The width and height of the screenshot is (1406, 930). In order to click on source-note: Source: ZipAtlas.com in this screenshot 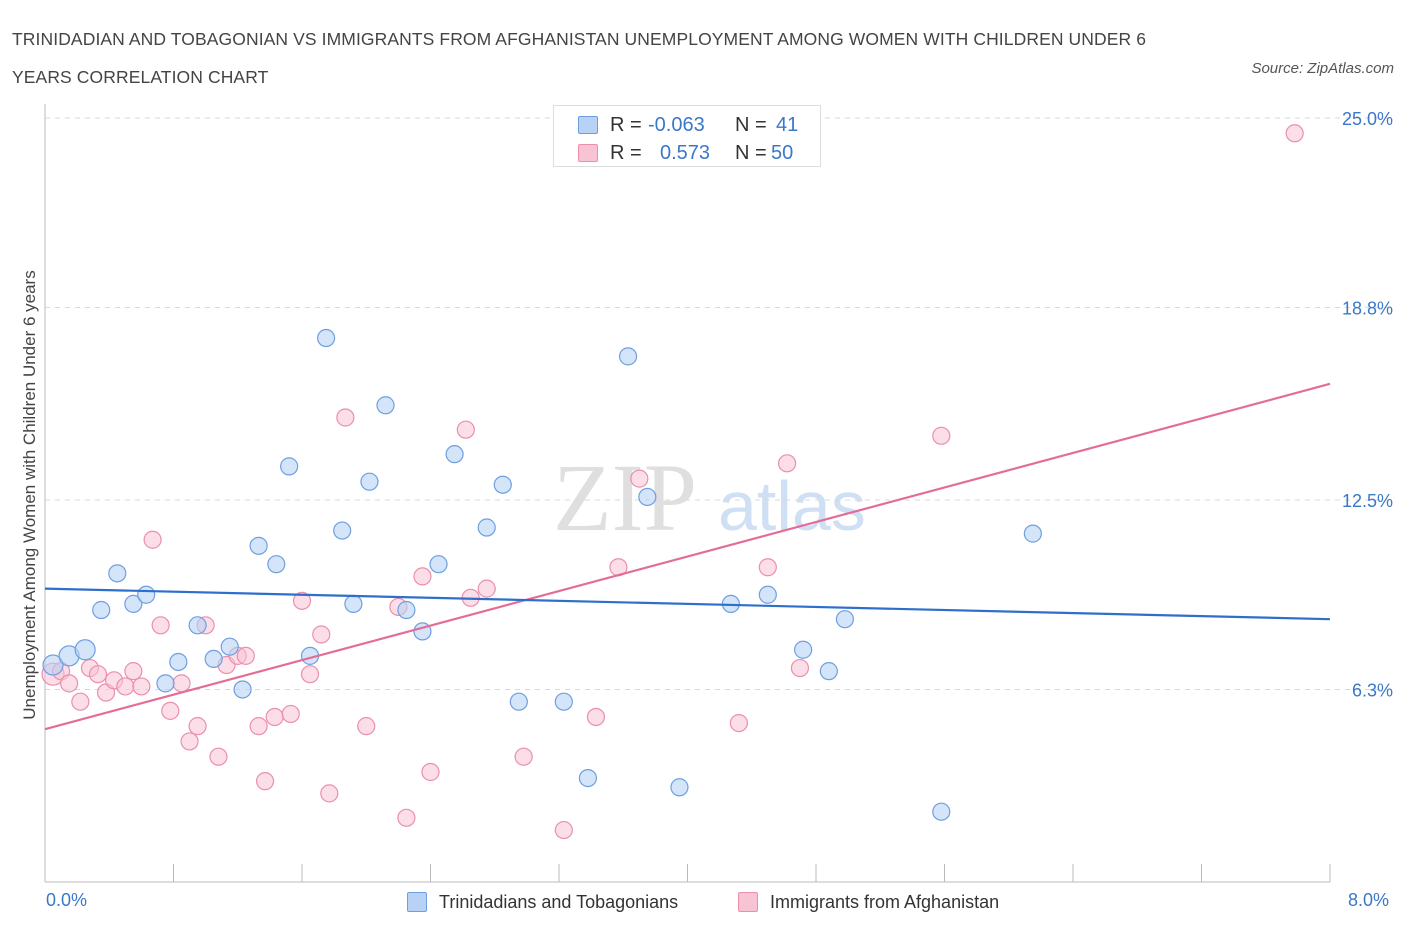, I will do `click(1322, 68)`.